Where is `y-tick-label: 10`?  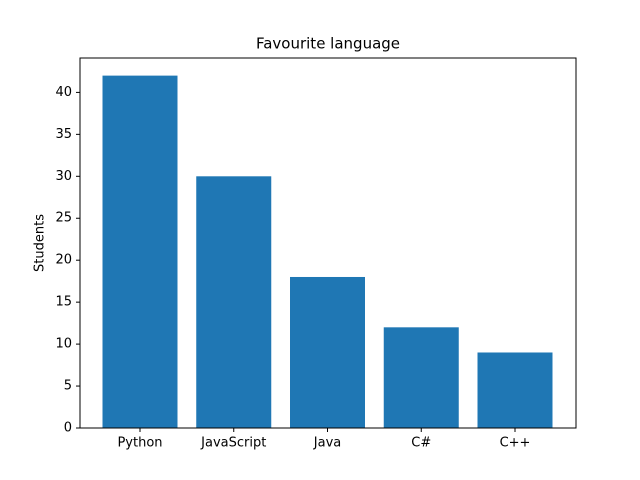
y-tick-label: 10 is located at coordinates (63, 344).